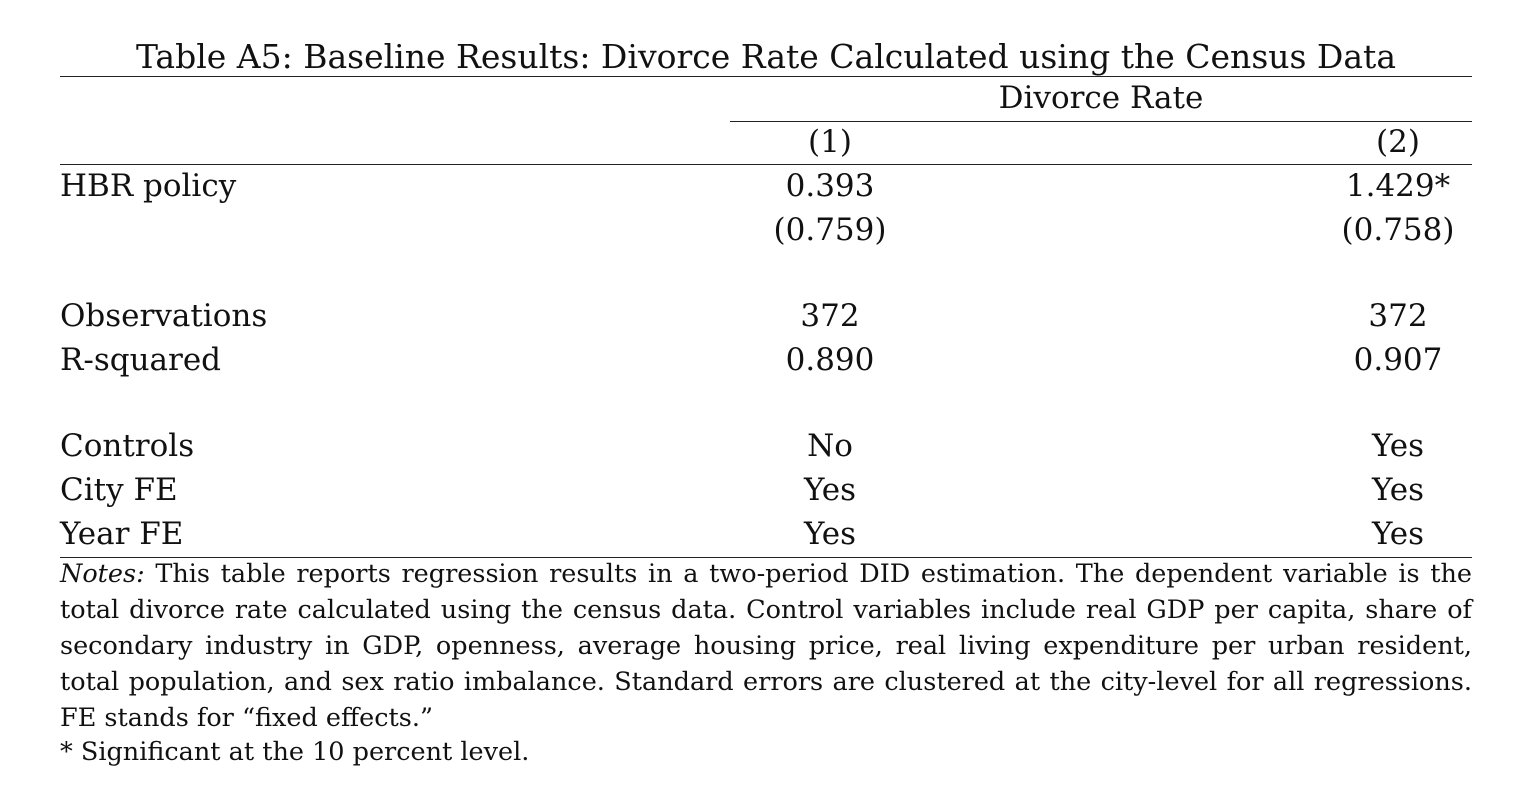 This screenshot has width=1534, height=808. Describe the element at coordinates (766, 557) in the screenshot. I see `bottom-rule` at that location.